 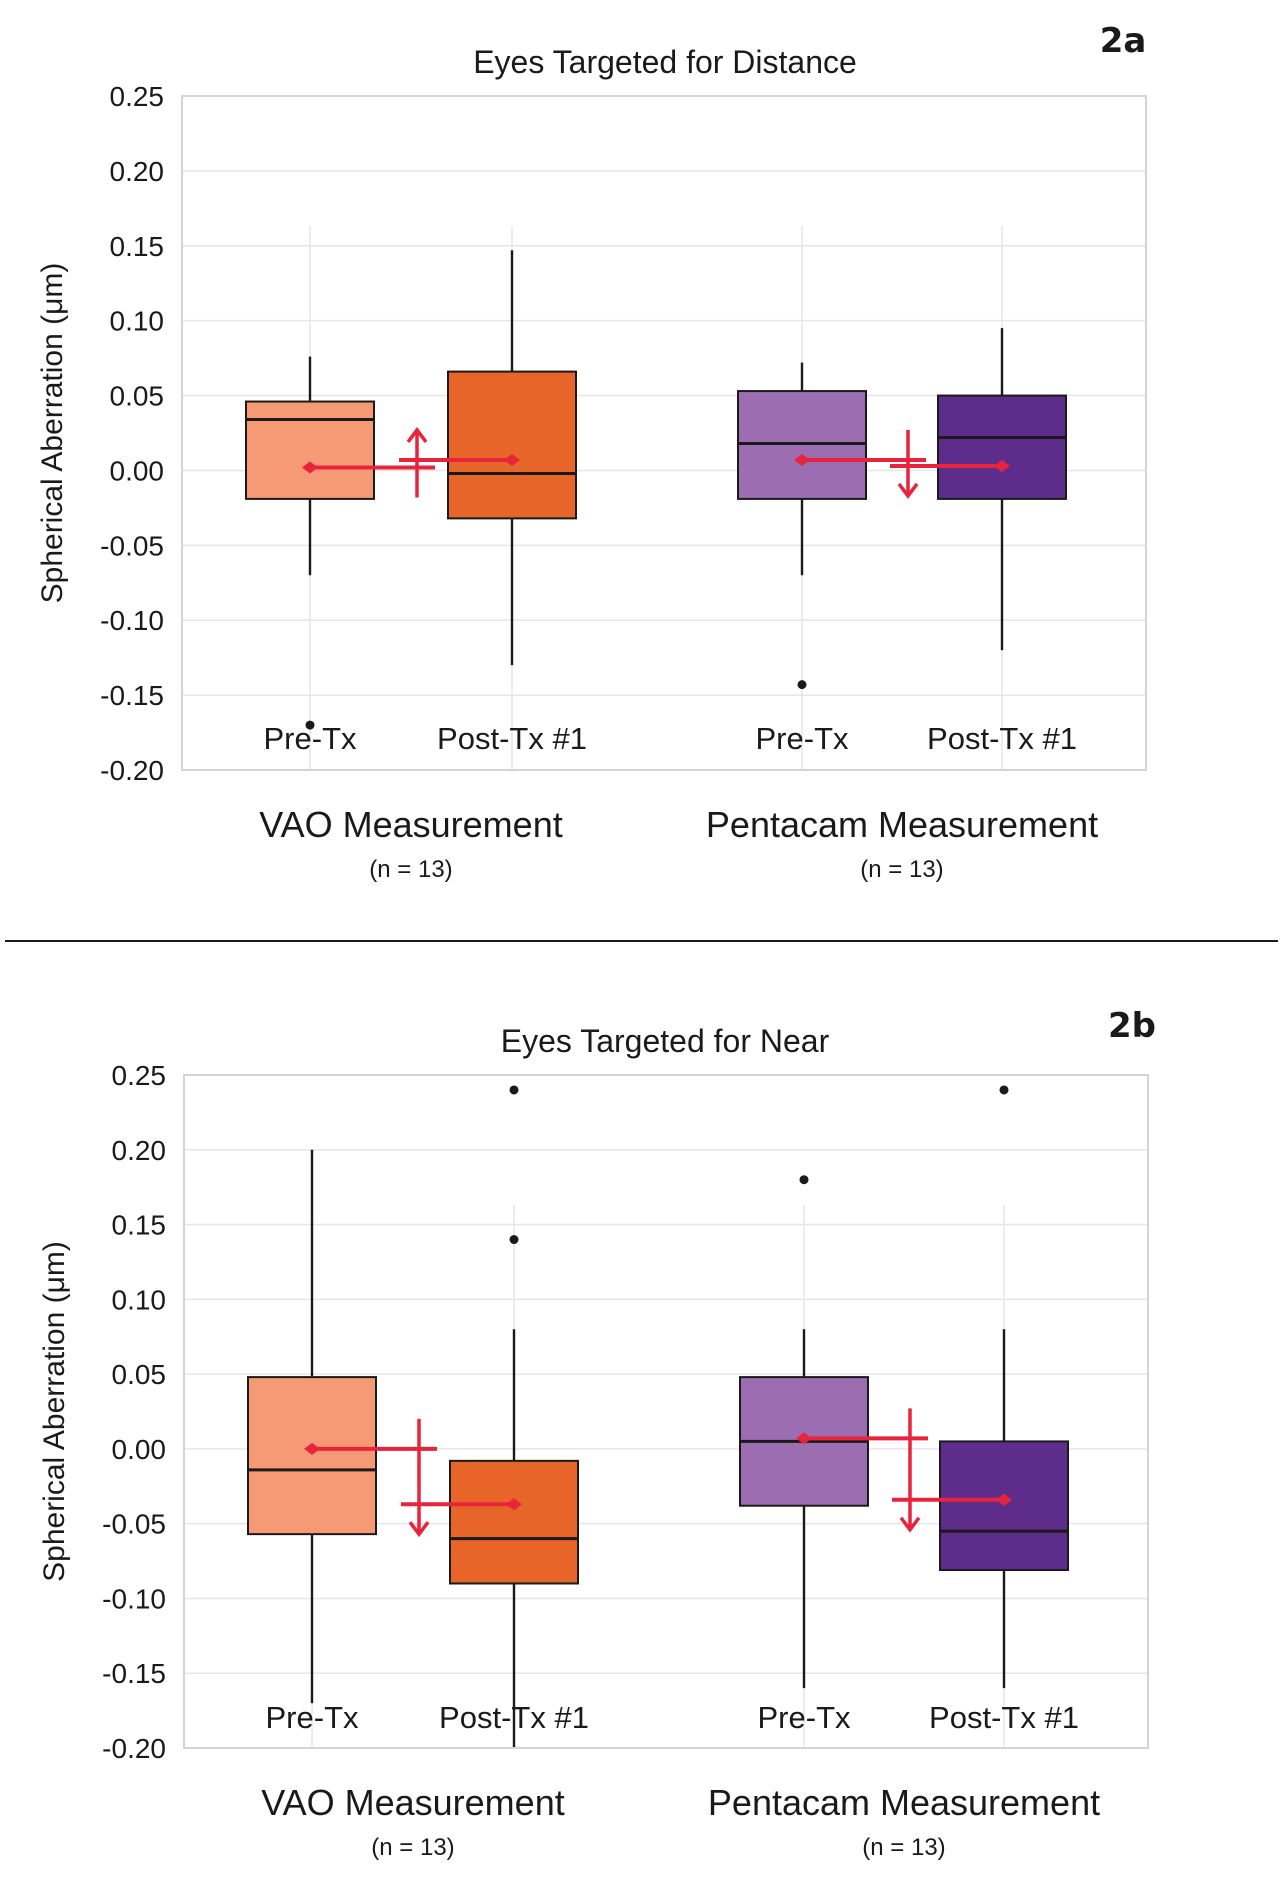 I want to click on panel-label: 2b, so click(x=1132, y=1026).